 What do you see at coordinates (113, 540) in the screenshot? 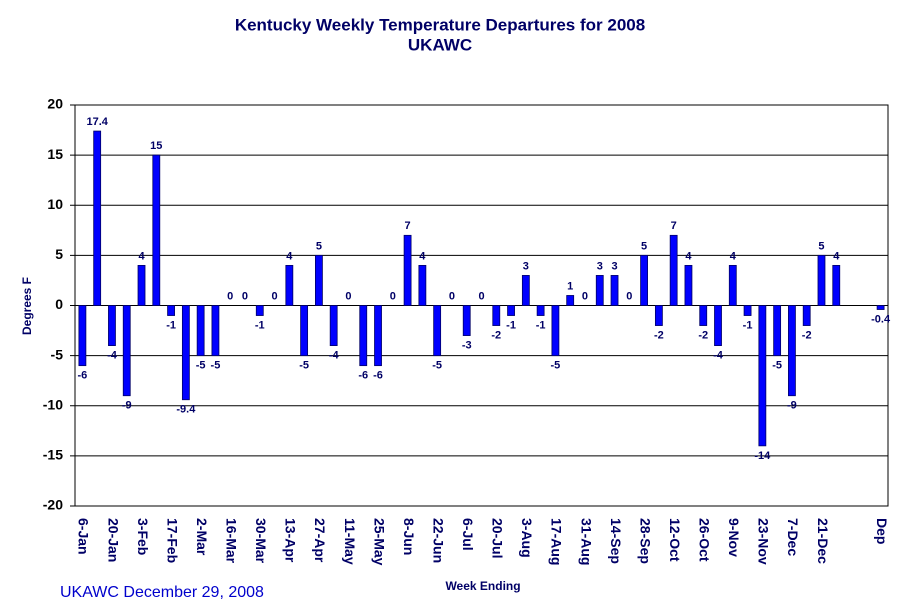
I see `x-tick-label: 20-Jan` at bounding box center [113, 540].